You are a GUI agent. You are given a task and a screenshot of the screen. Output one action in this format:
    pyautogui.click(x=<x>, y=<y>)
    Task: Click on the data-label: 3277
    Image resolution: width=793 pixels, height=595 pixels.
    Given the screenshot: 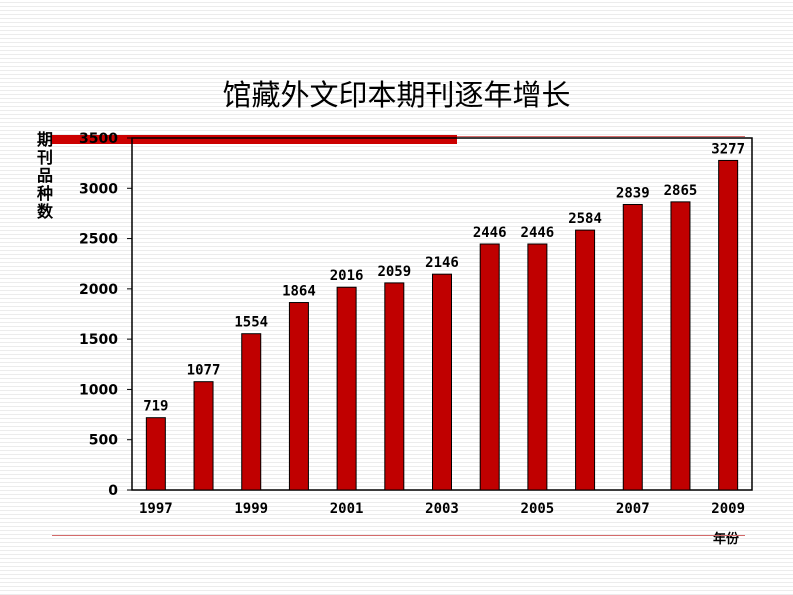 What is the action you would take?
    pyautogui.click(x=728, y=149)
    